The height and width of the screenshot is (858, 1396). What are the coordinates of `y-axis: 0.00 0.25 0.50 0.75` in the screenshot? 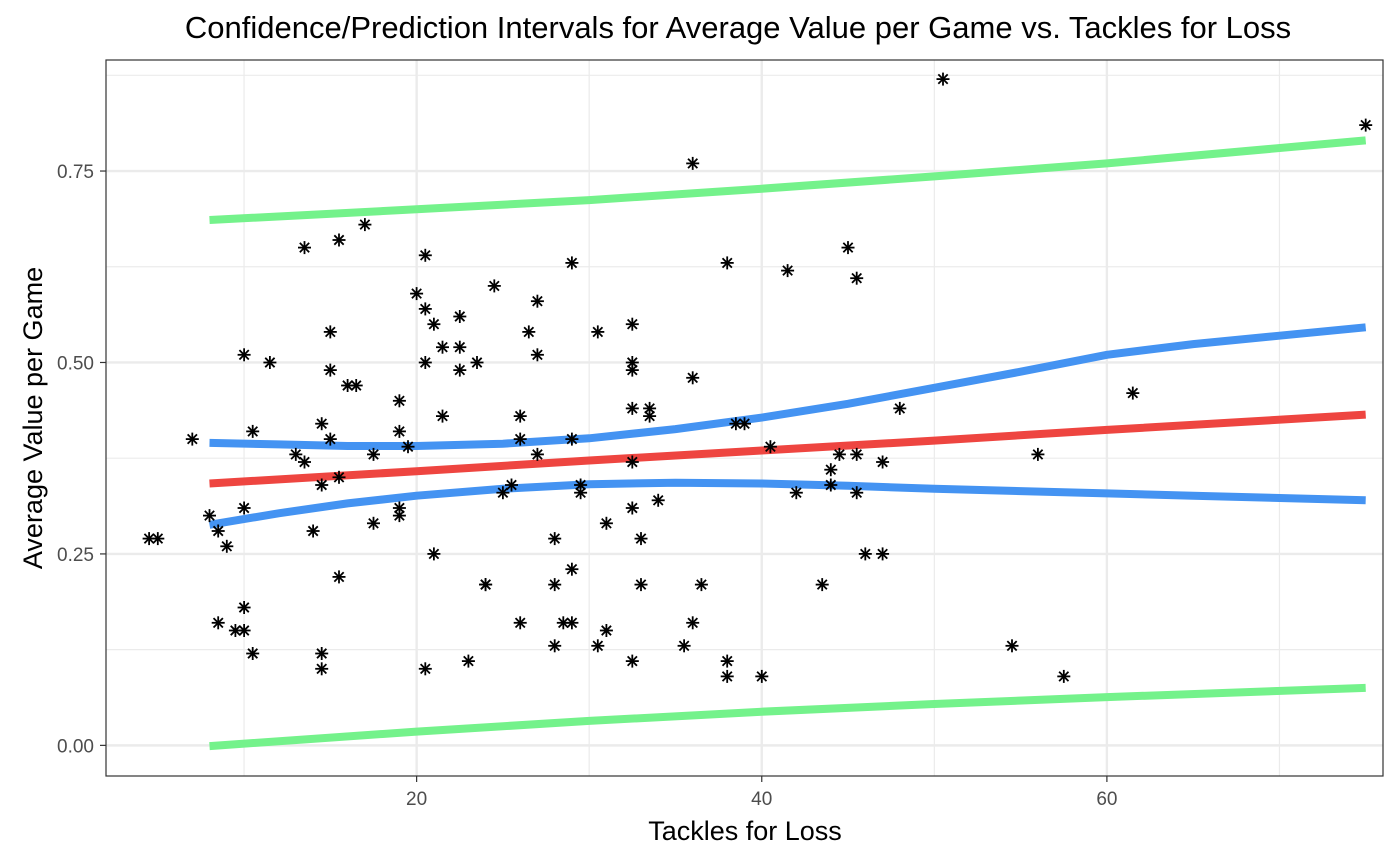 It's located at (81, 459).